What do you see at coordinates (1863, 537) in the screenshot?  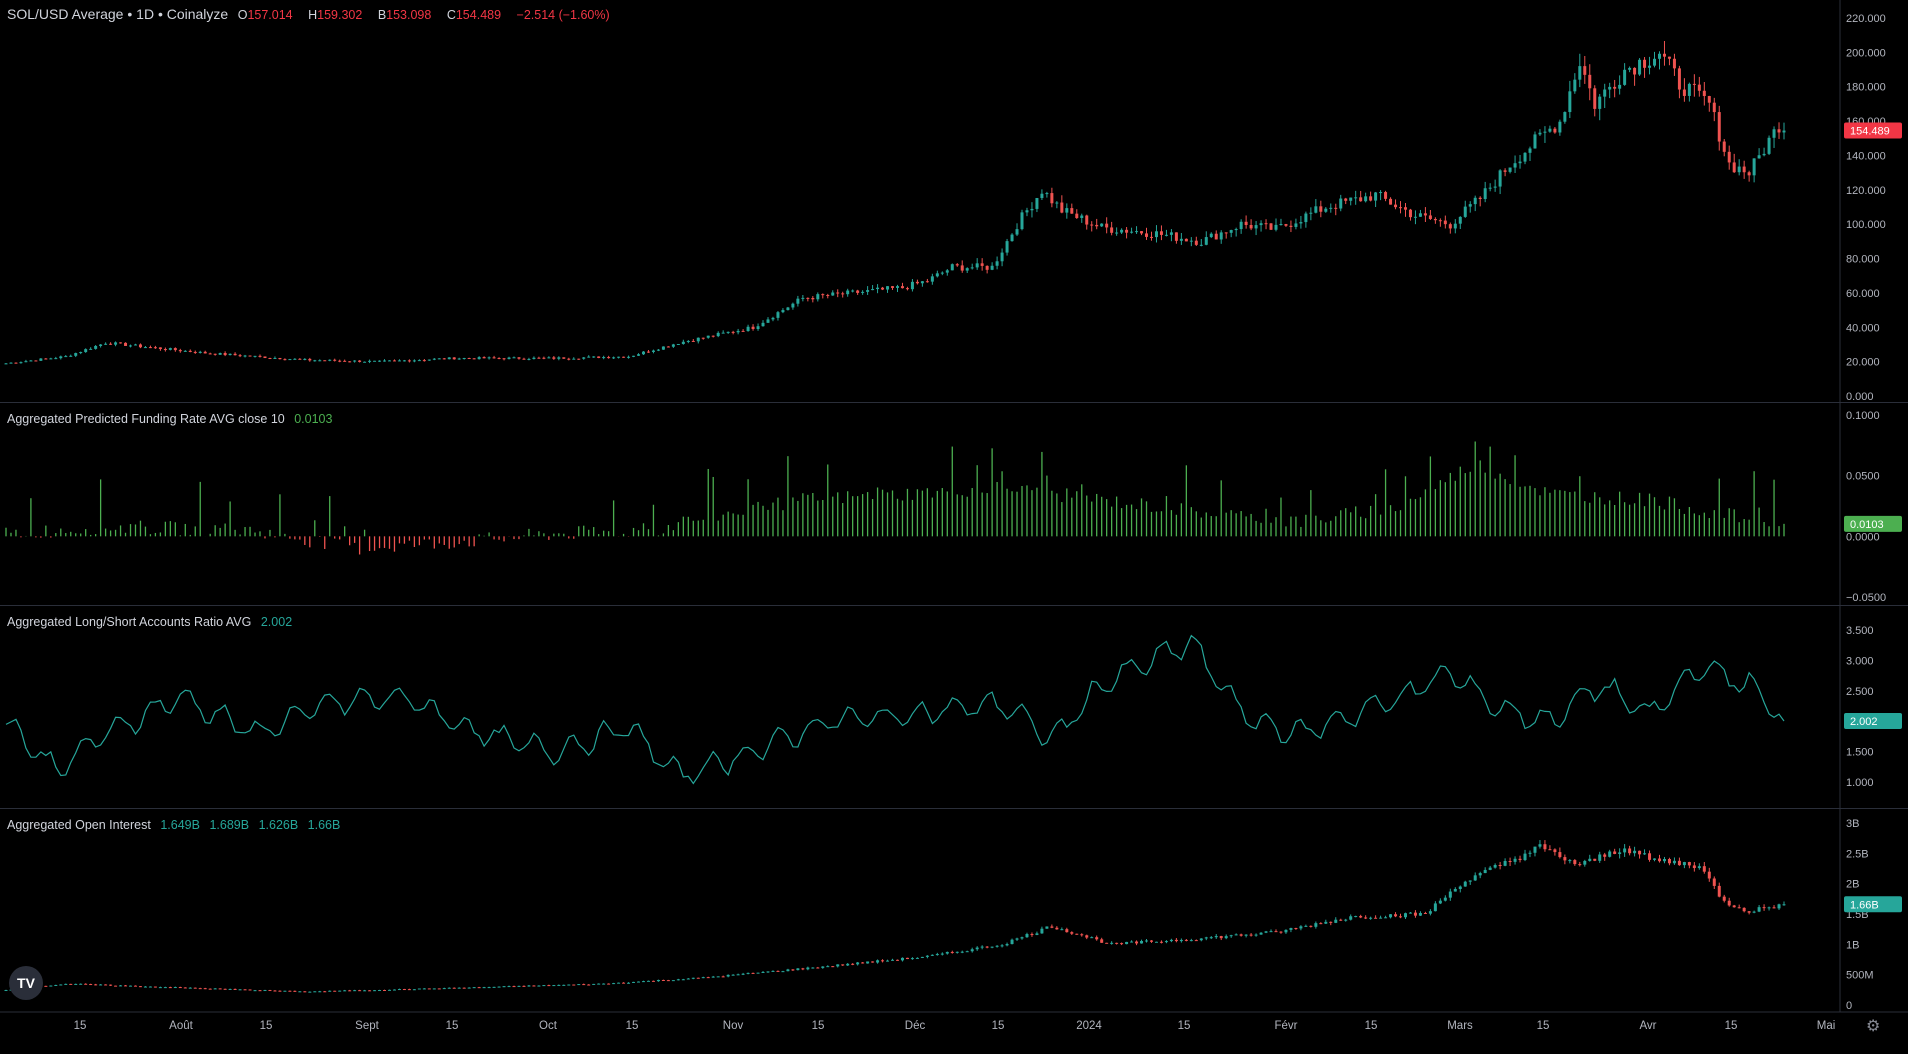 I see `price-tick-label: 0.0000` at bounding box center [1863, 537].